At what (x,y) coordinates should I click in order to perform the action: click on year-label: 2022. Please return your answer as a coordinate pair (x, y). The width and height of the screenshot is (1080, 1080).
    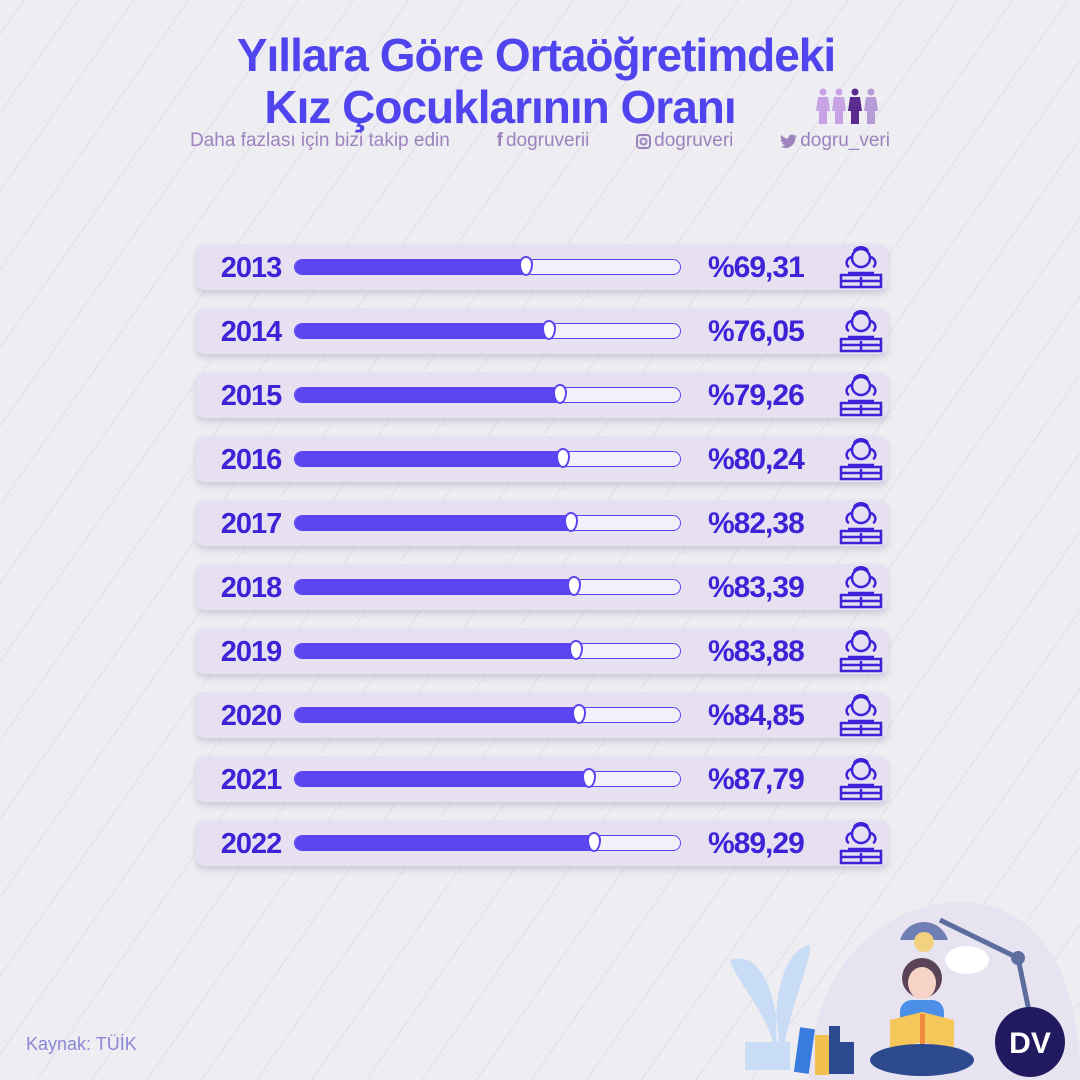
    Looking at the image, I should click on (251, 844).